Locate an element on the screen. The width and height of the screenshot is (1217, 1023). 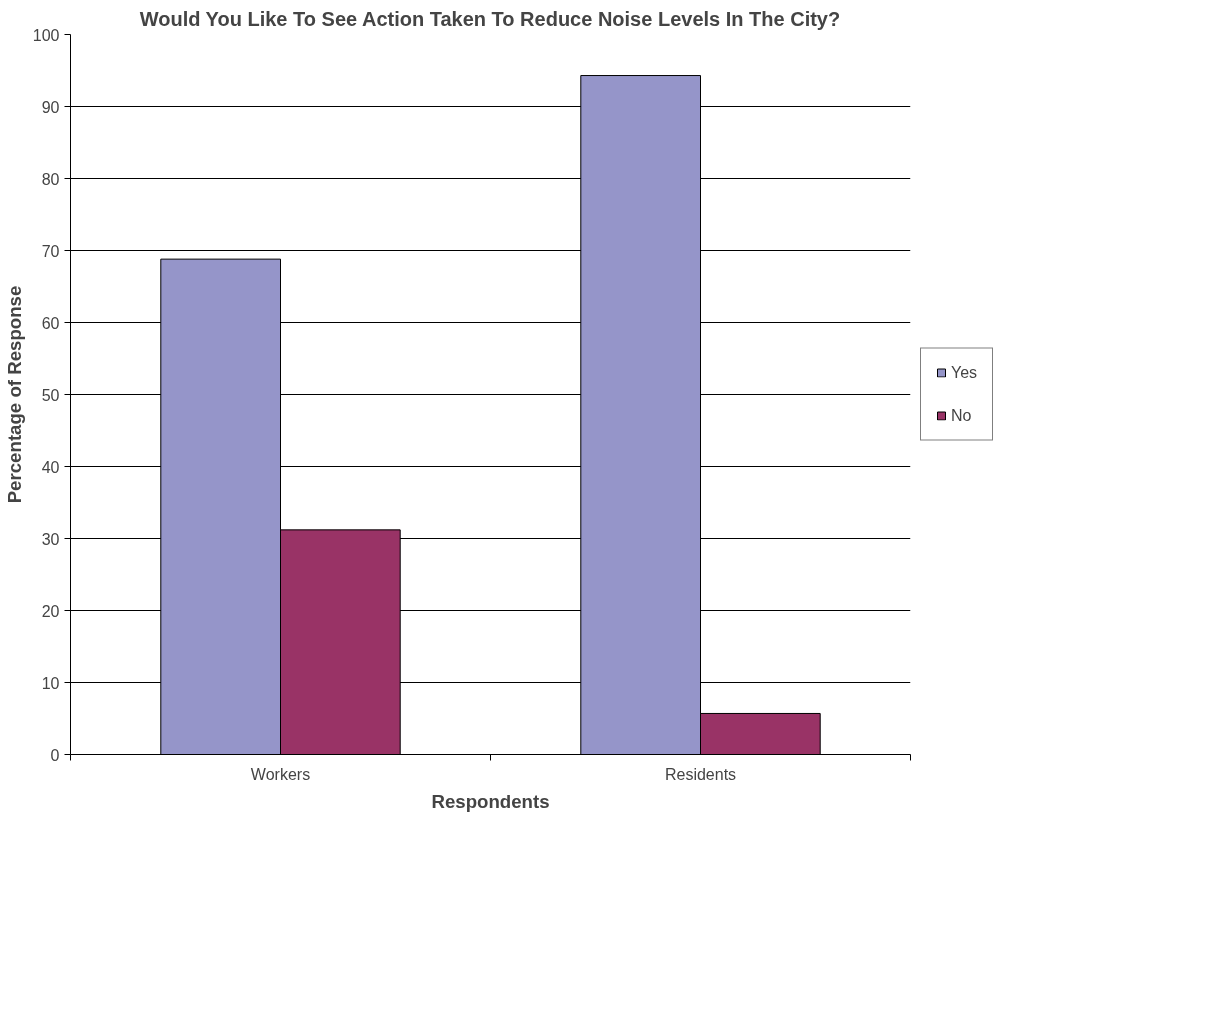
x-tick-label: Workers is located at coordinates (280, 774).